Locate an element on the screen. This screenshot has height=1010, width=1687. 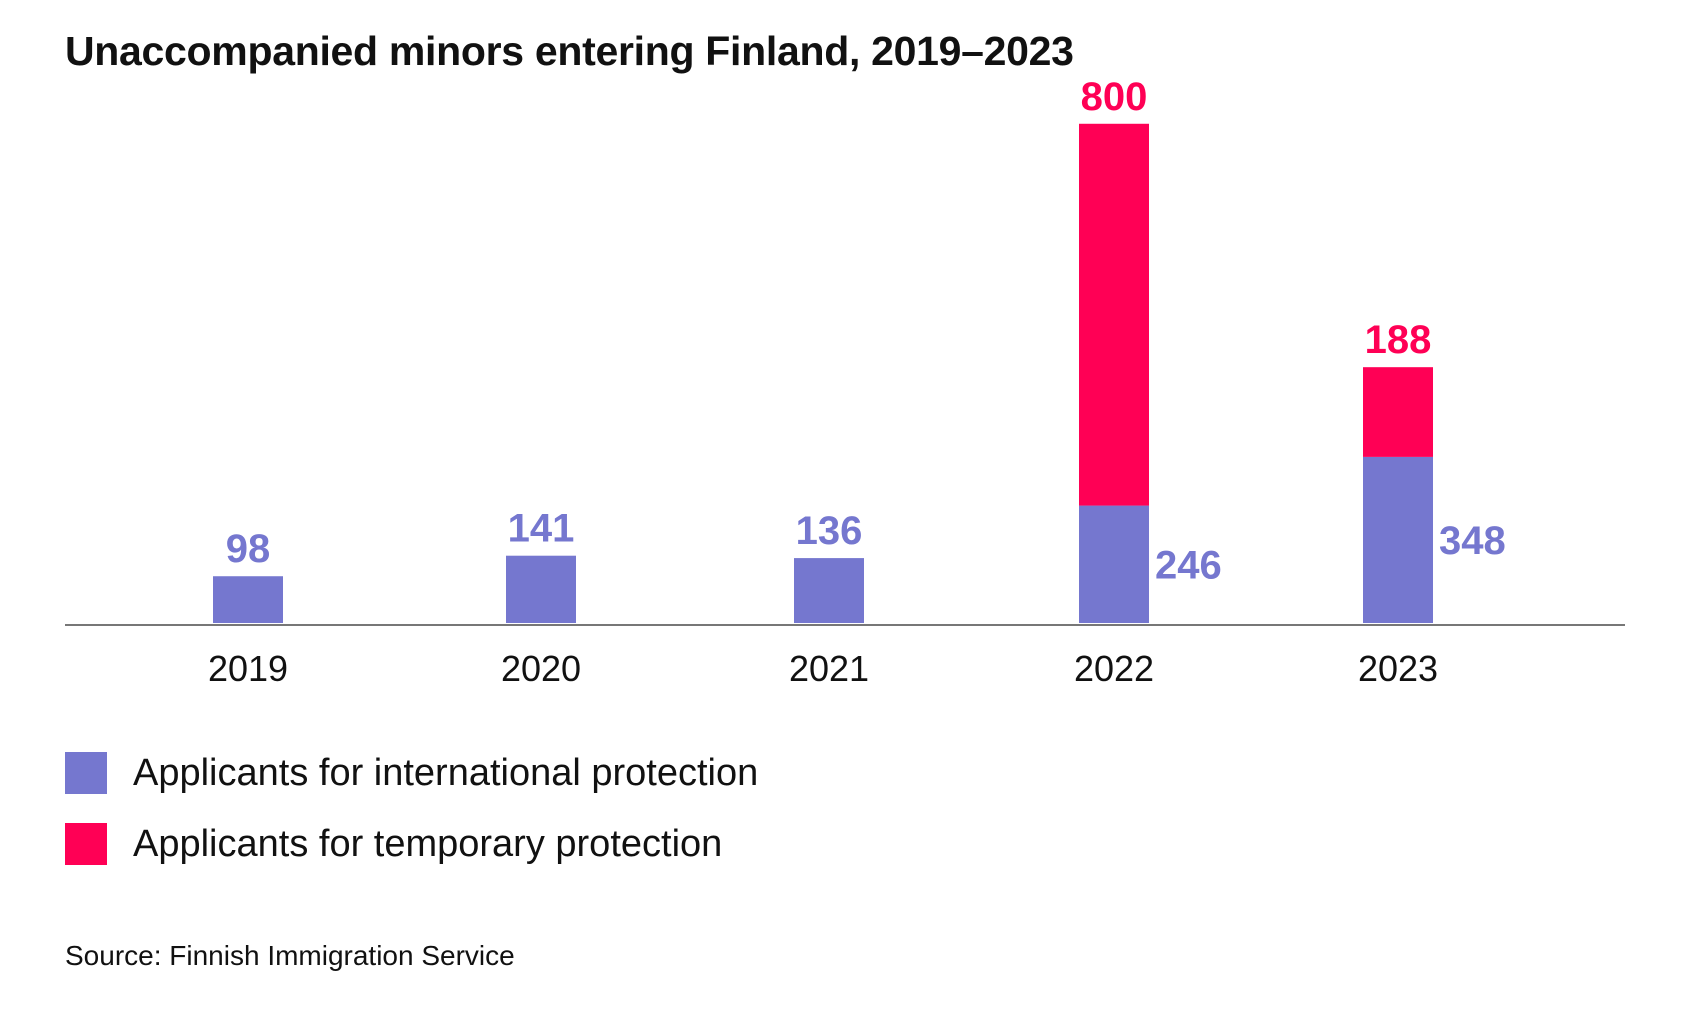
data-label-international-2019: 98 is located at coordinates (248, 549).